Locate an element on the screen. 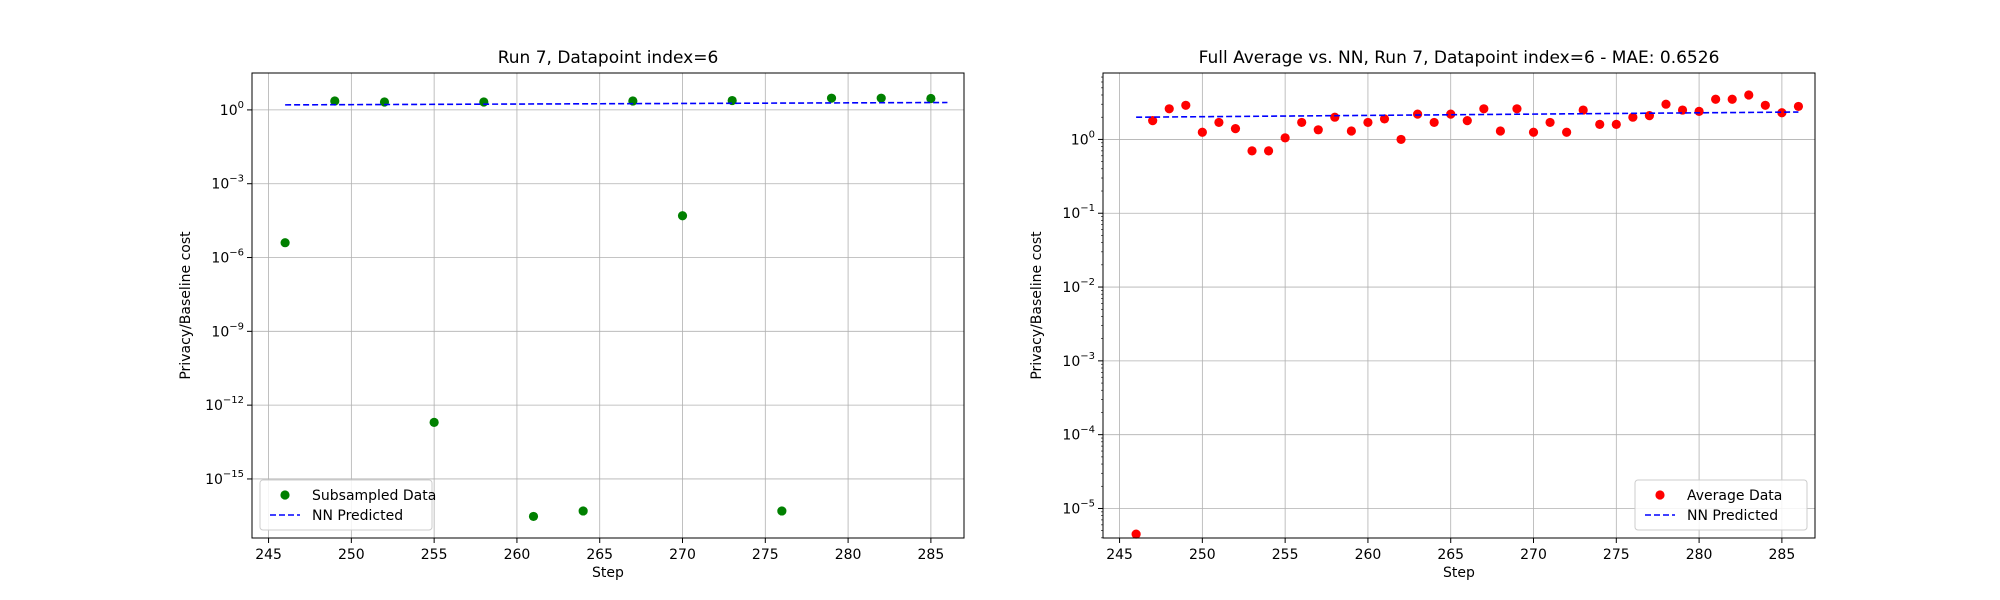  chart-title: Run 7, Datapoint index=6 is located at coordinates (608, 58).